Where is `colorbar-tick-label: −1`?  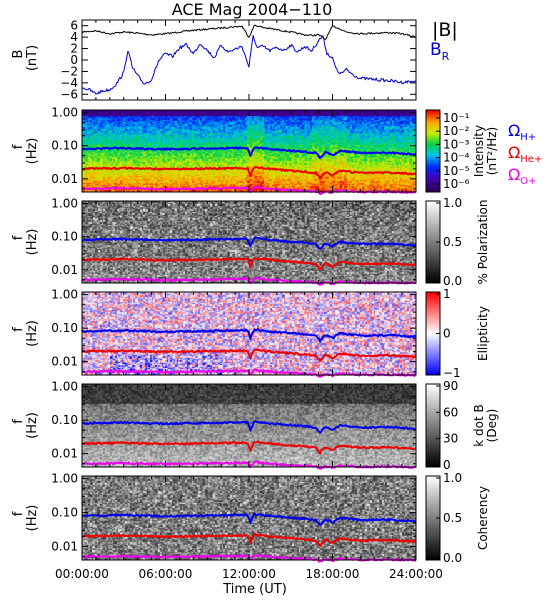 colorbar-tick-label: −1 is located at coordinates (452, 373).